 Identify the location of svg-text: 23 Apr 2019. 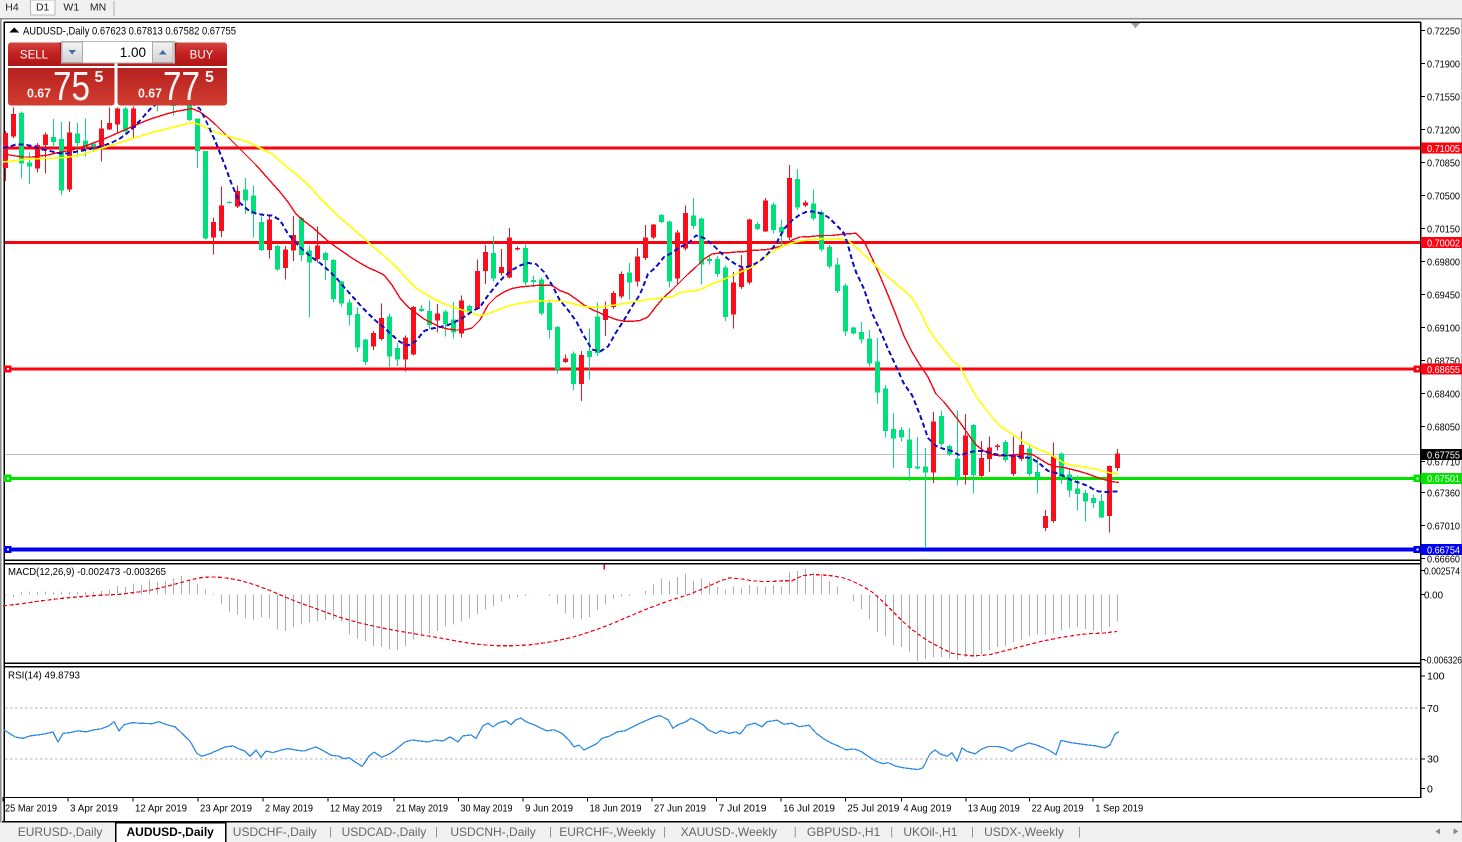
(226, 809).